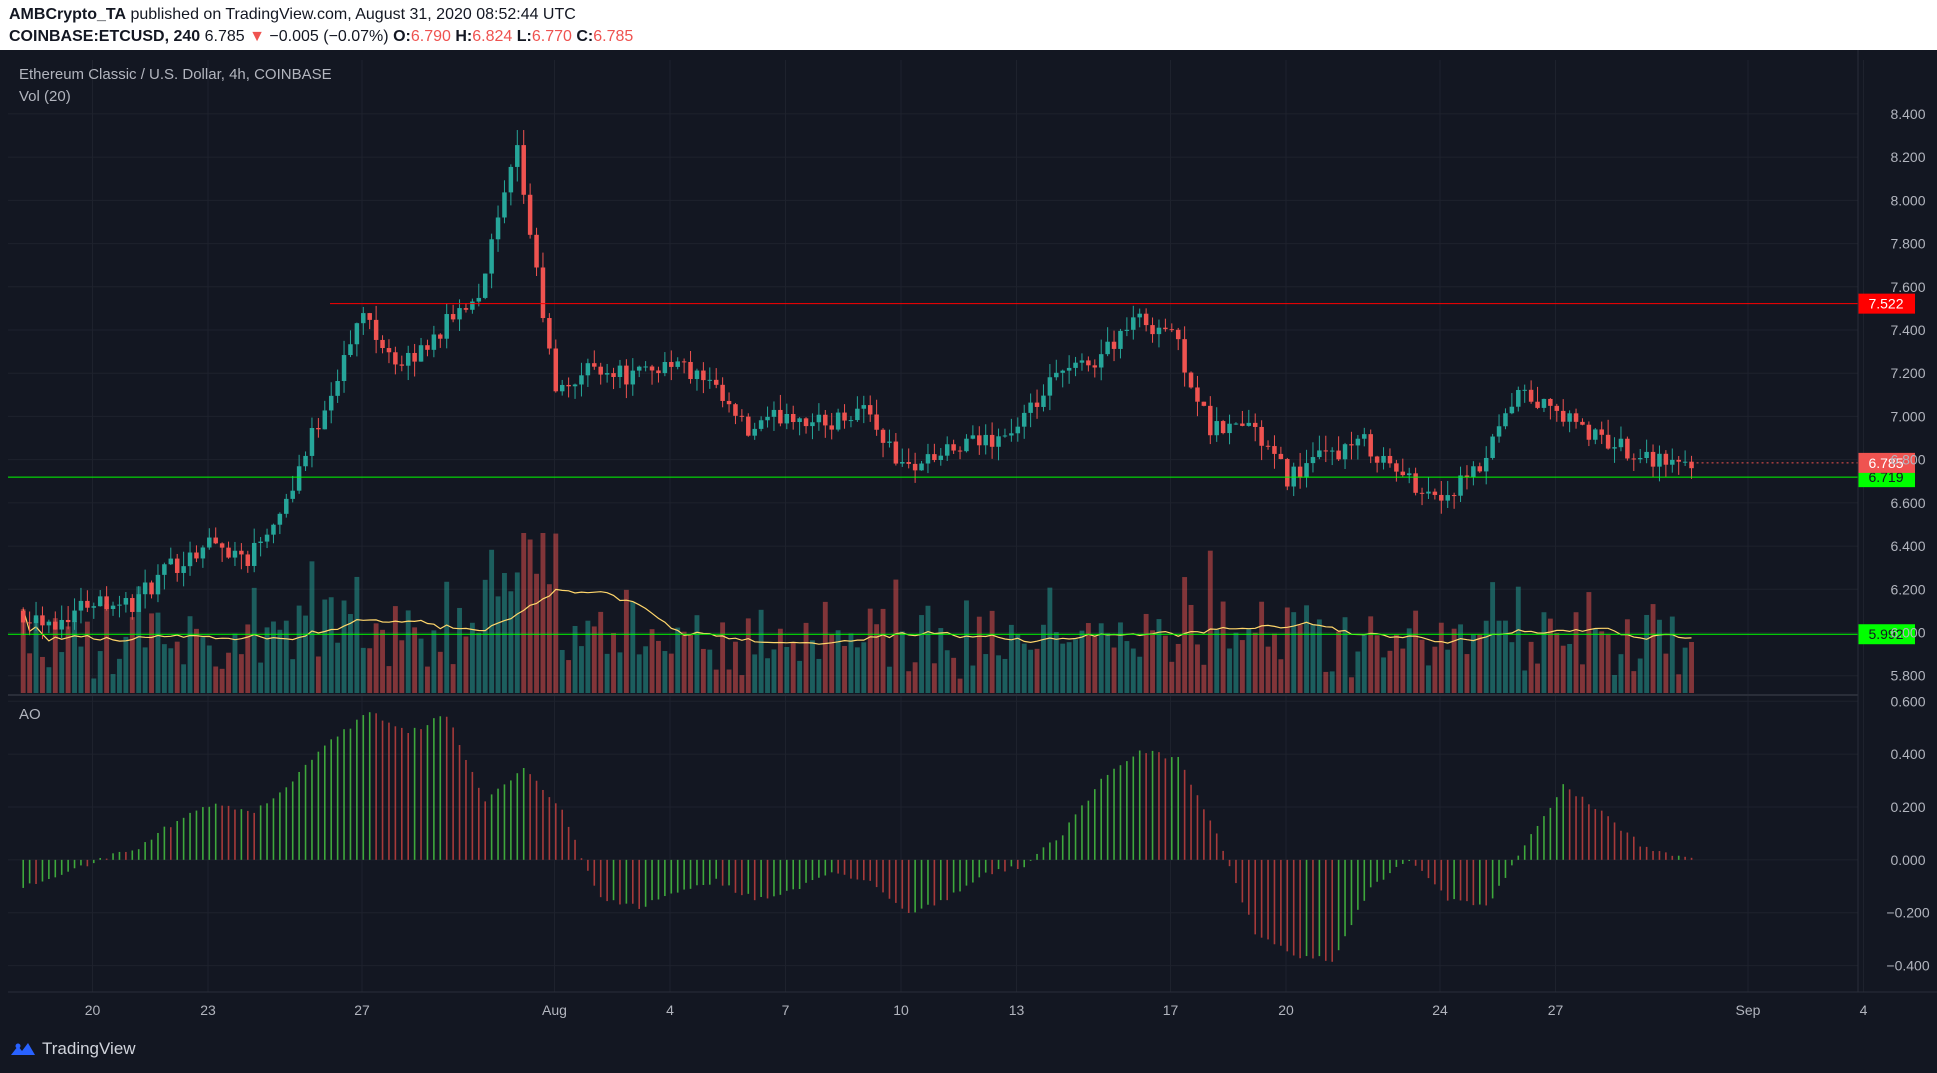 The height and width of the screenshot is (1073, 1937). Describe the element at coordinates (329, 36) in the screenshot. I see `price-change: −0.005 (−0.07%)` at that location.